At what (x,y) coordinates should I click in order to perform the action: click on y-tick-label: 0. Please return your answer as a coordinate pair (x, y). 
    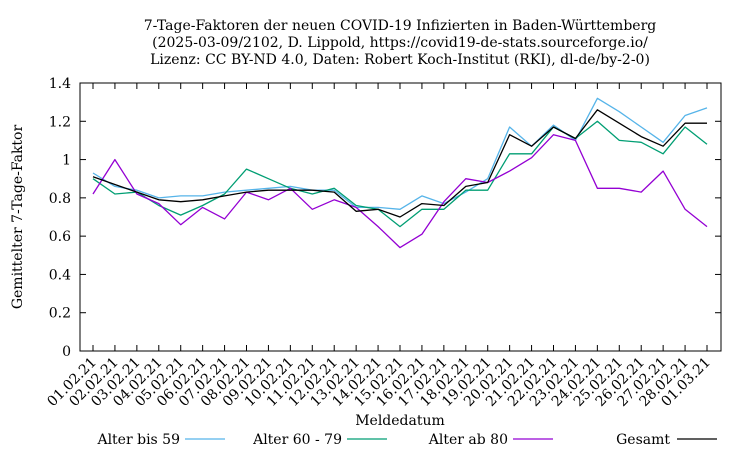
    Looking at the image, I should click on (66, 352).